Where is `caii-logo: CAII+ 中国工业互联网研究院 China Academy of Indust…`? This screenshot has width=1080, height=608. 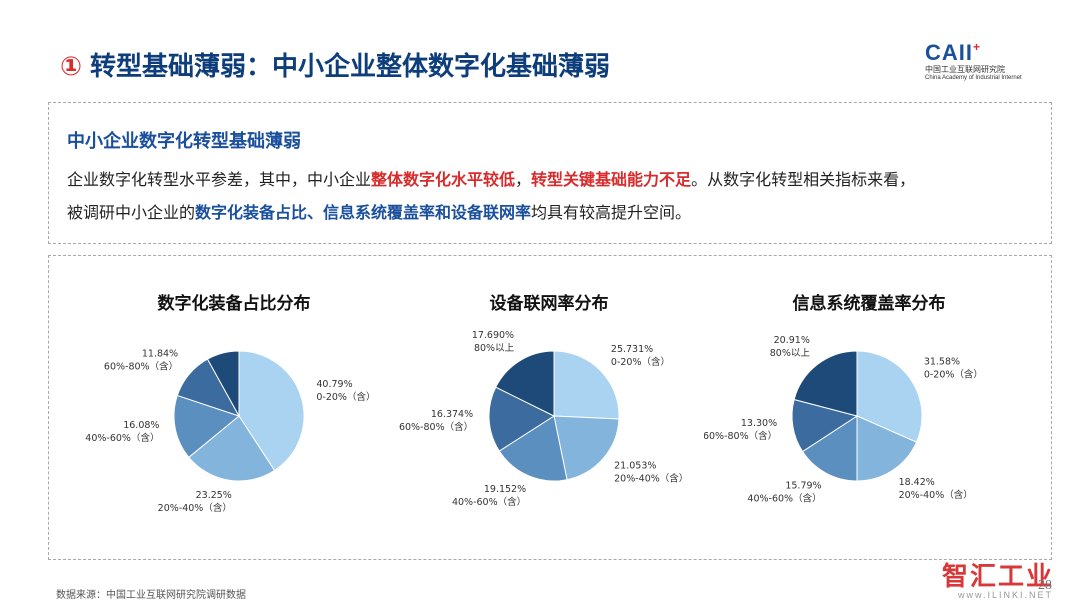 caii-logo: CAII+ 中国工业互联网研究院 China Academy of Indust… is located at coordinates (984, 60).